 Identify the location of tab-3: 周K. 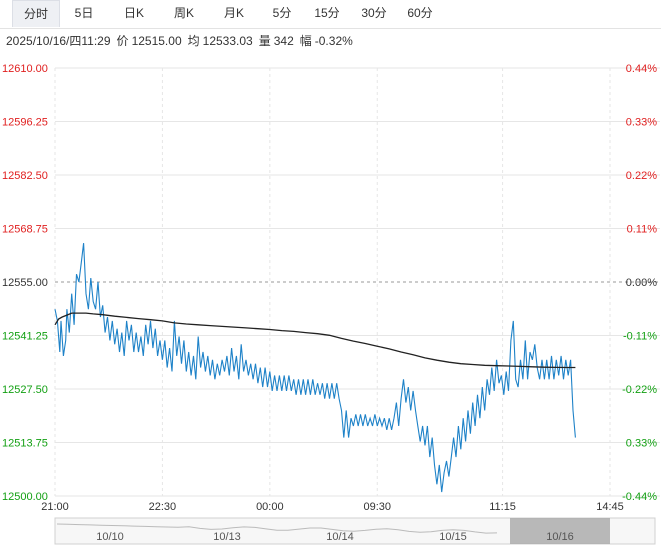
(183, 13).